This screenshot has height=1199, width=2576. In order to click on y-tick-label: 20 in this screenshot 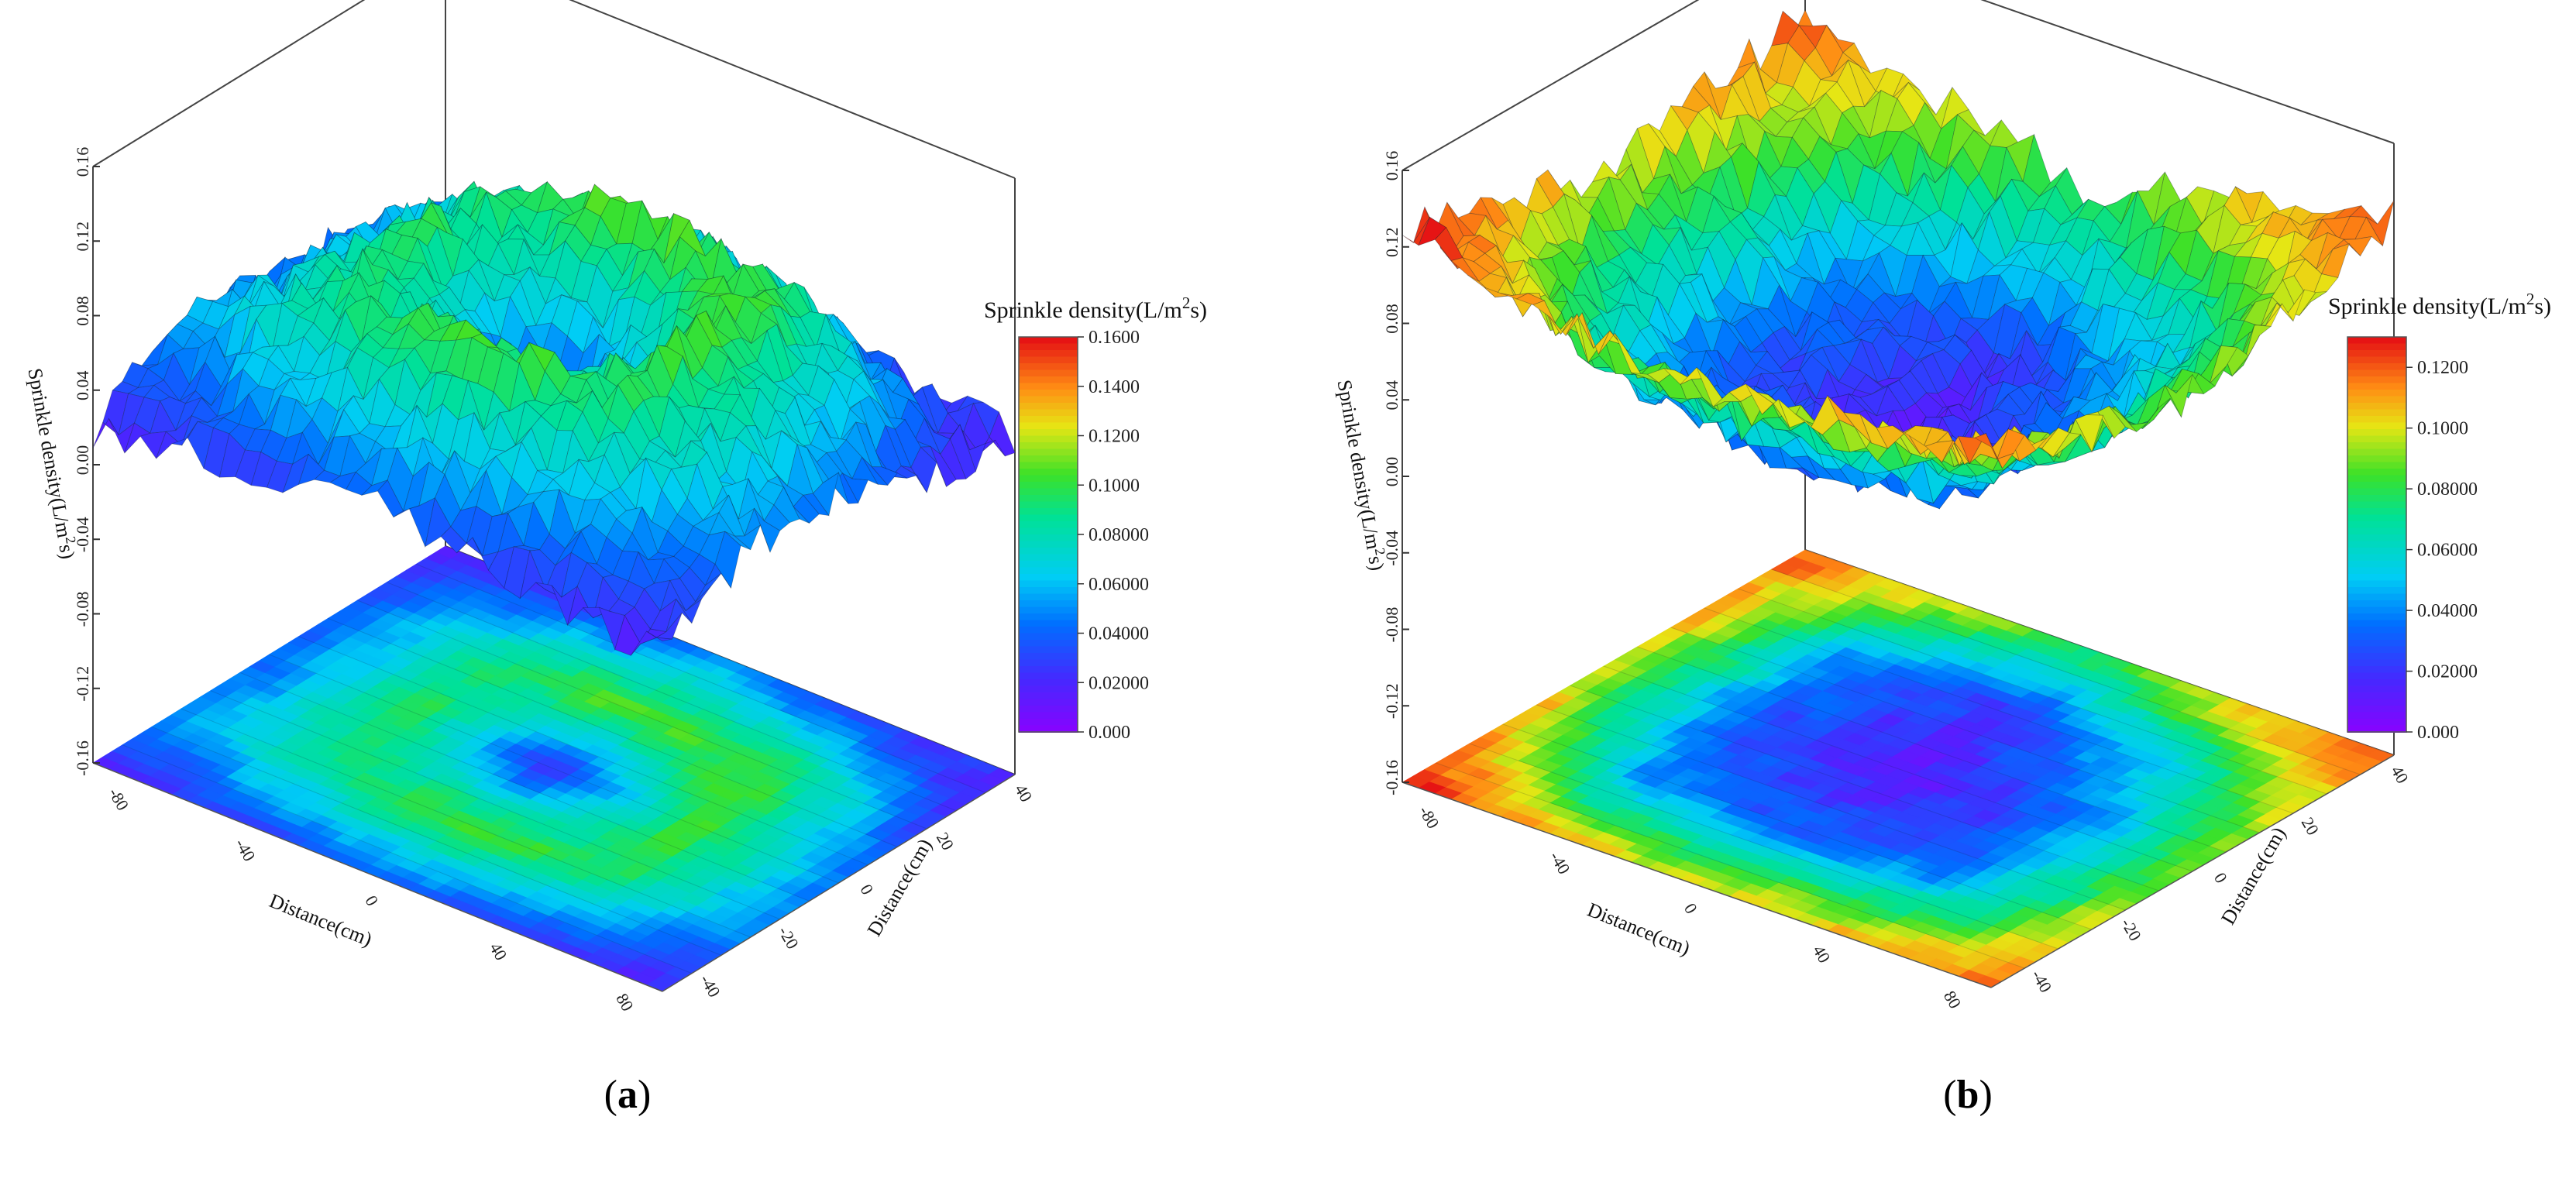, I will do `click(945, 842)`.